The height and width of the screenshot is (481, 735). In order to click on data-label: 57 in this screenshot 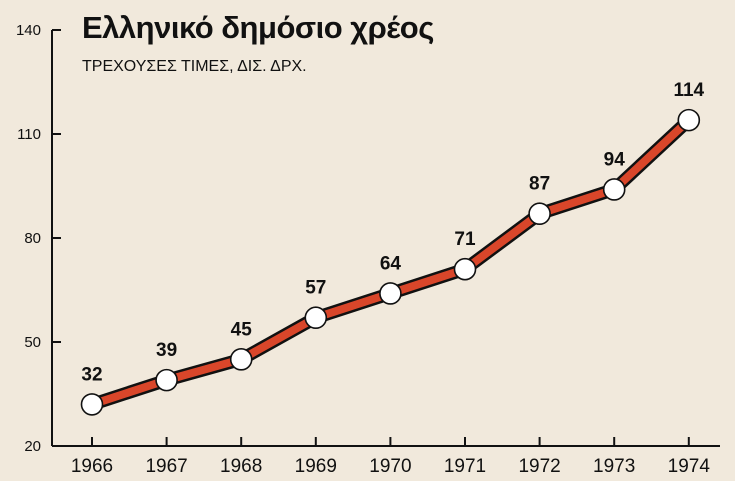, I will do `click(315, 288)`.